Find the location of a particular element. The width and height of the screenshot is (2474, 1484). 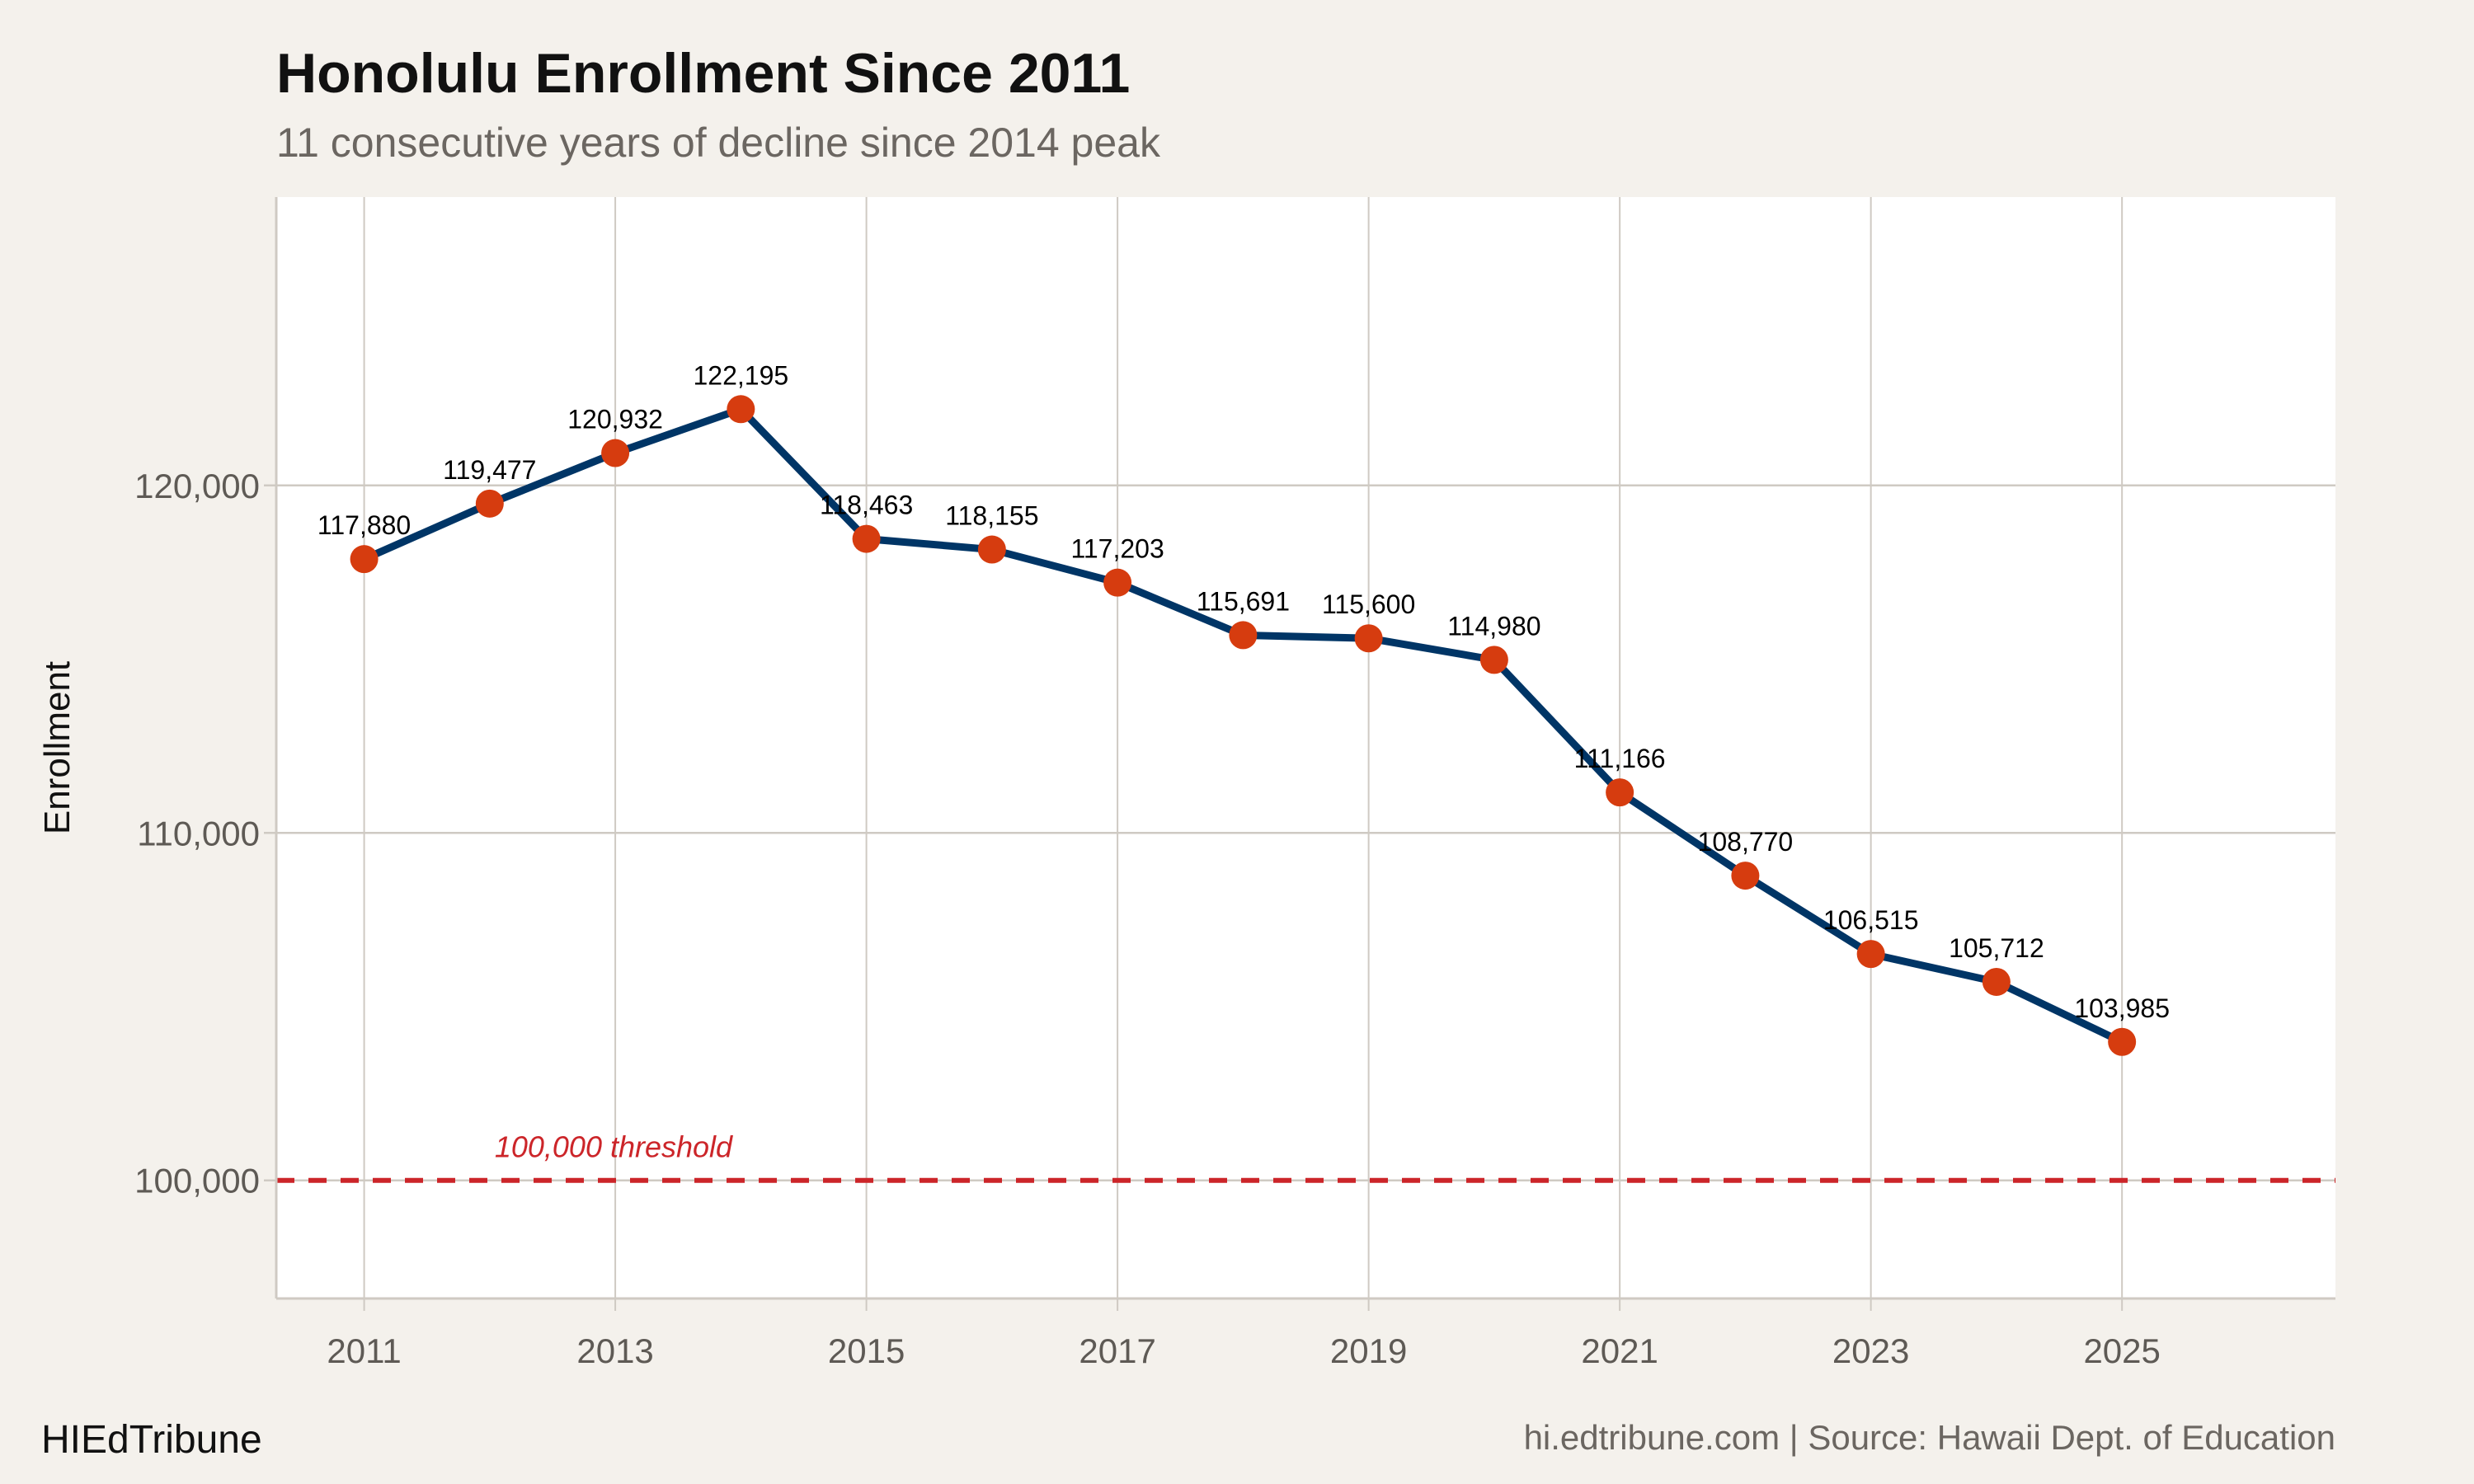

data-label: 118,155 is located at coordinates (991, 516).